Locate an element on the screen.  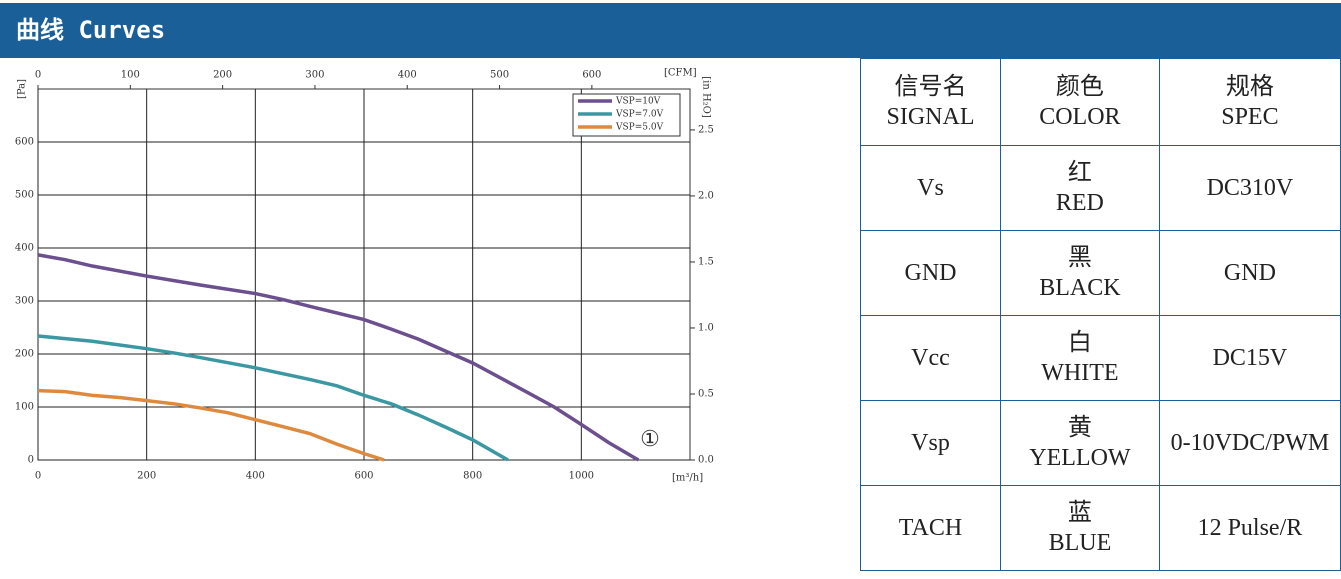
cell-text: 12 Pulse/R is located at coordinates (1250, 528).